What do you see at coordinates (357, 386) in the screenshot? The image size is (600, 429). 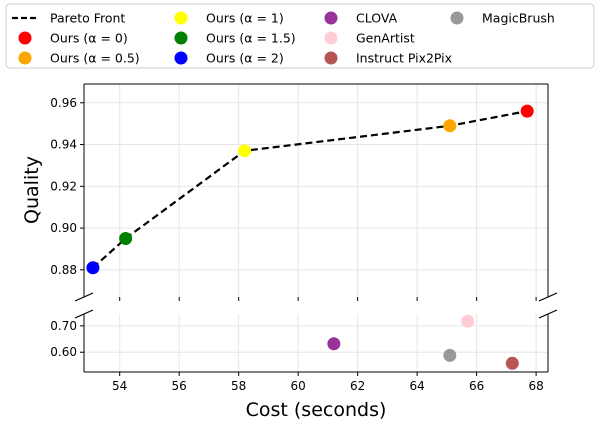 I see `x-tick-label: 62` at bounding box center [357, 386].